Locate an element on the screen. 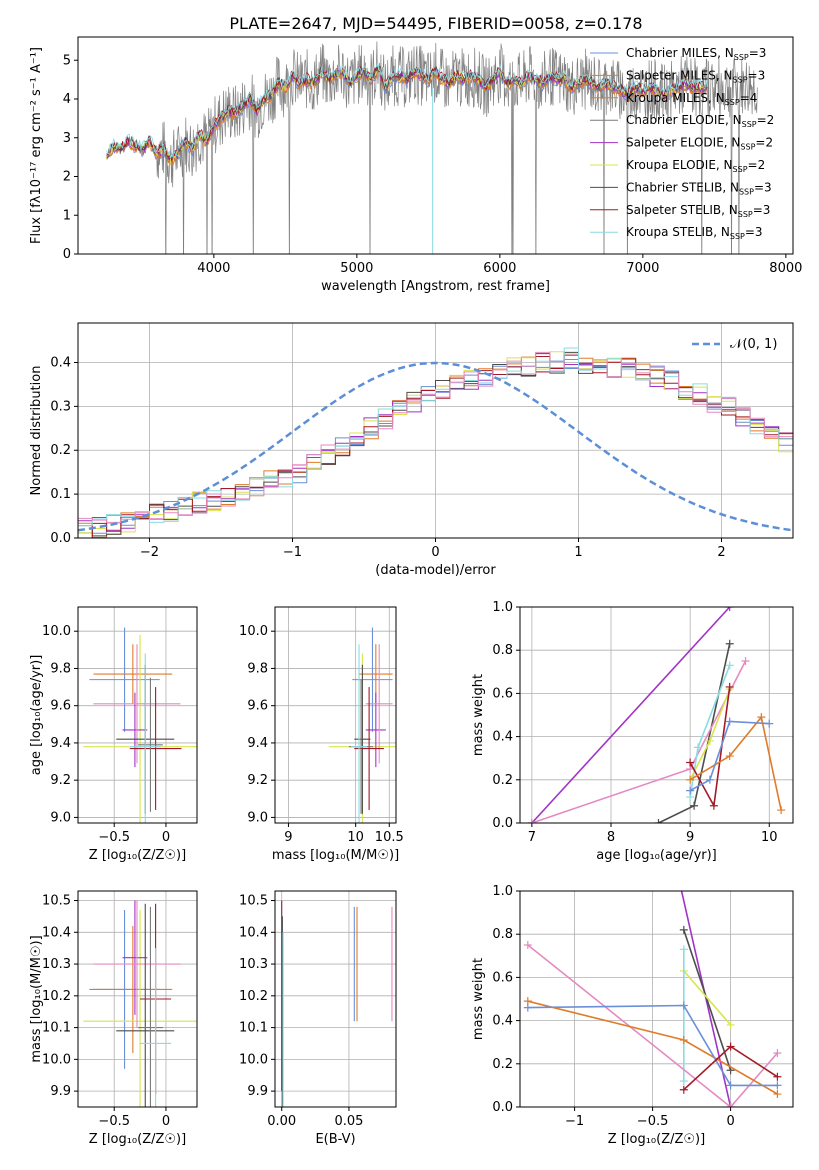  legend-label: Salpeter MILES, NSSP=3 is located at coordinates (695, 76).